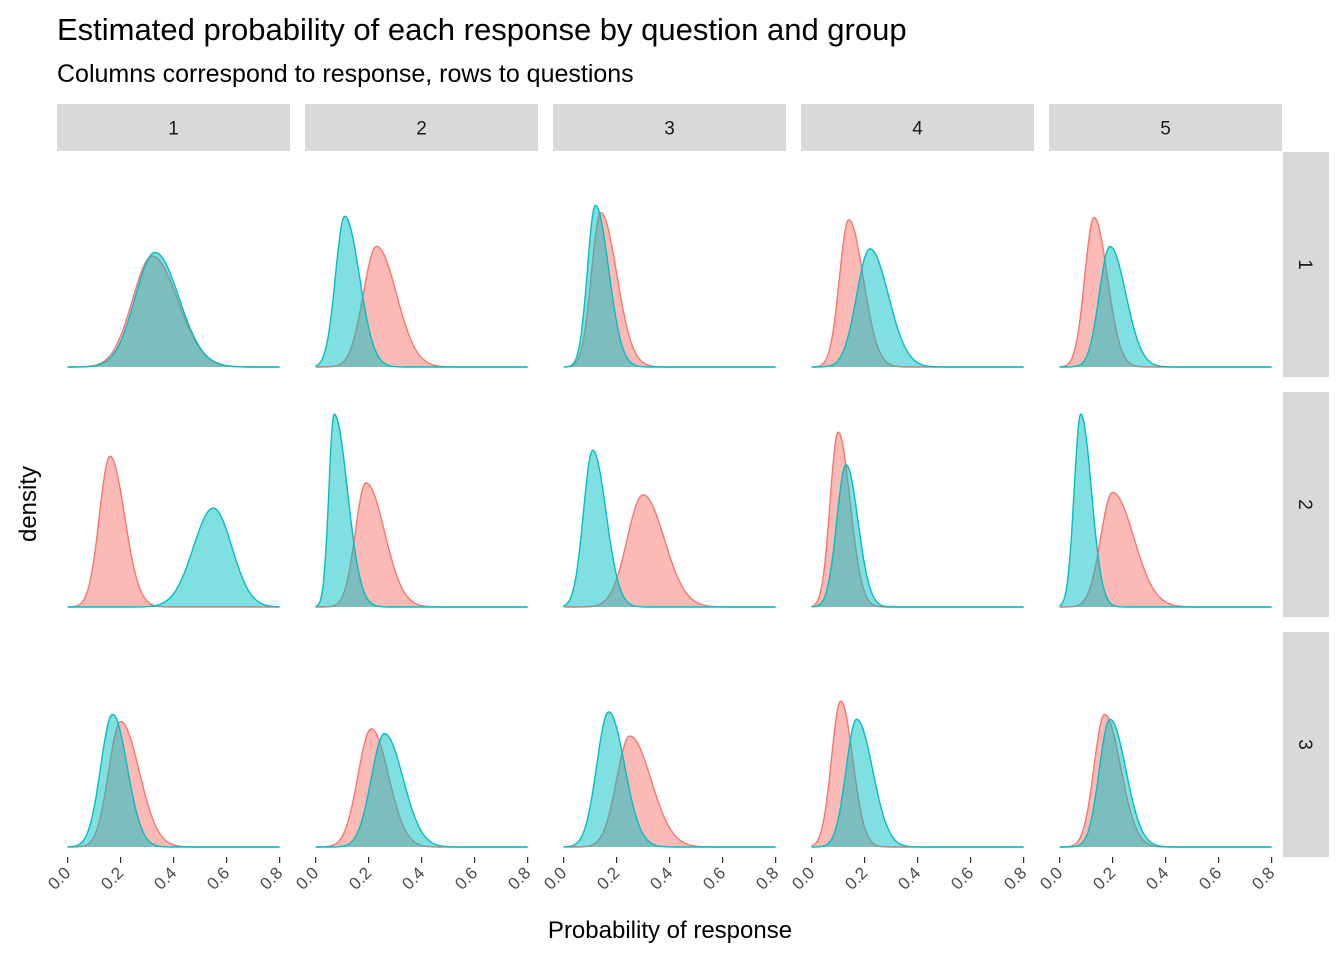 This screenshot has width=1344, height=960. I want to click on column-strip-label: 4, so click(917, 129).